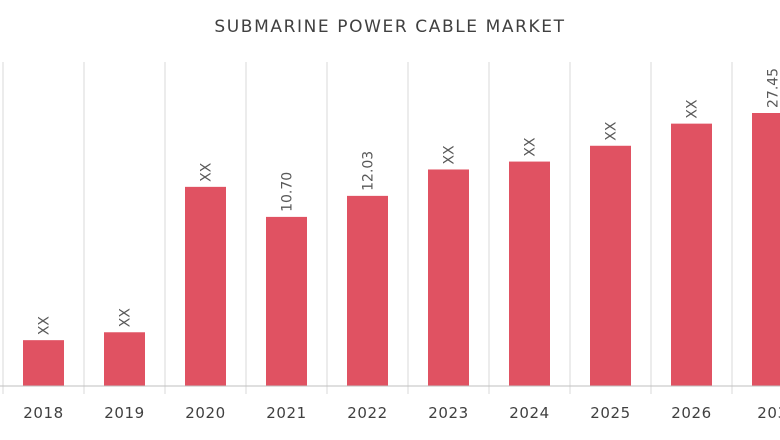 This screenshot has height=440, width=780. I want to click on x-tick-label-2032: 203, so click(768, 413).